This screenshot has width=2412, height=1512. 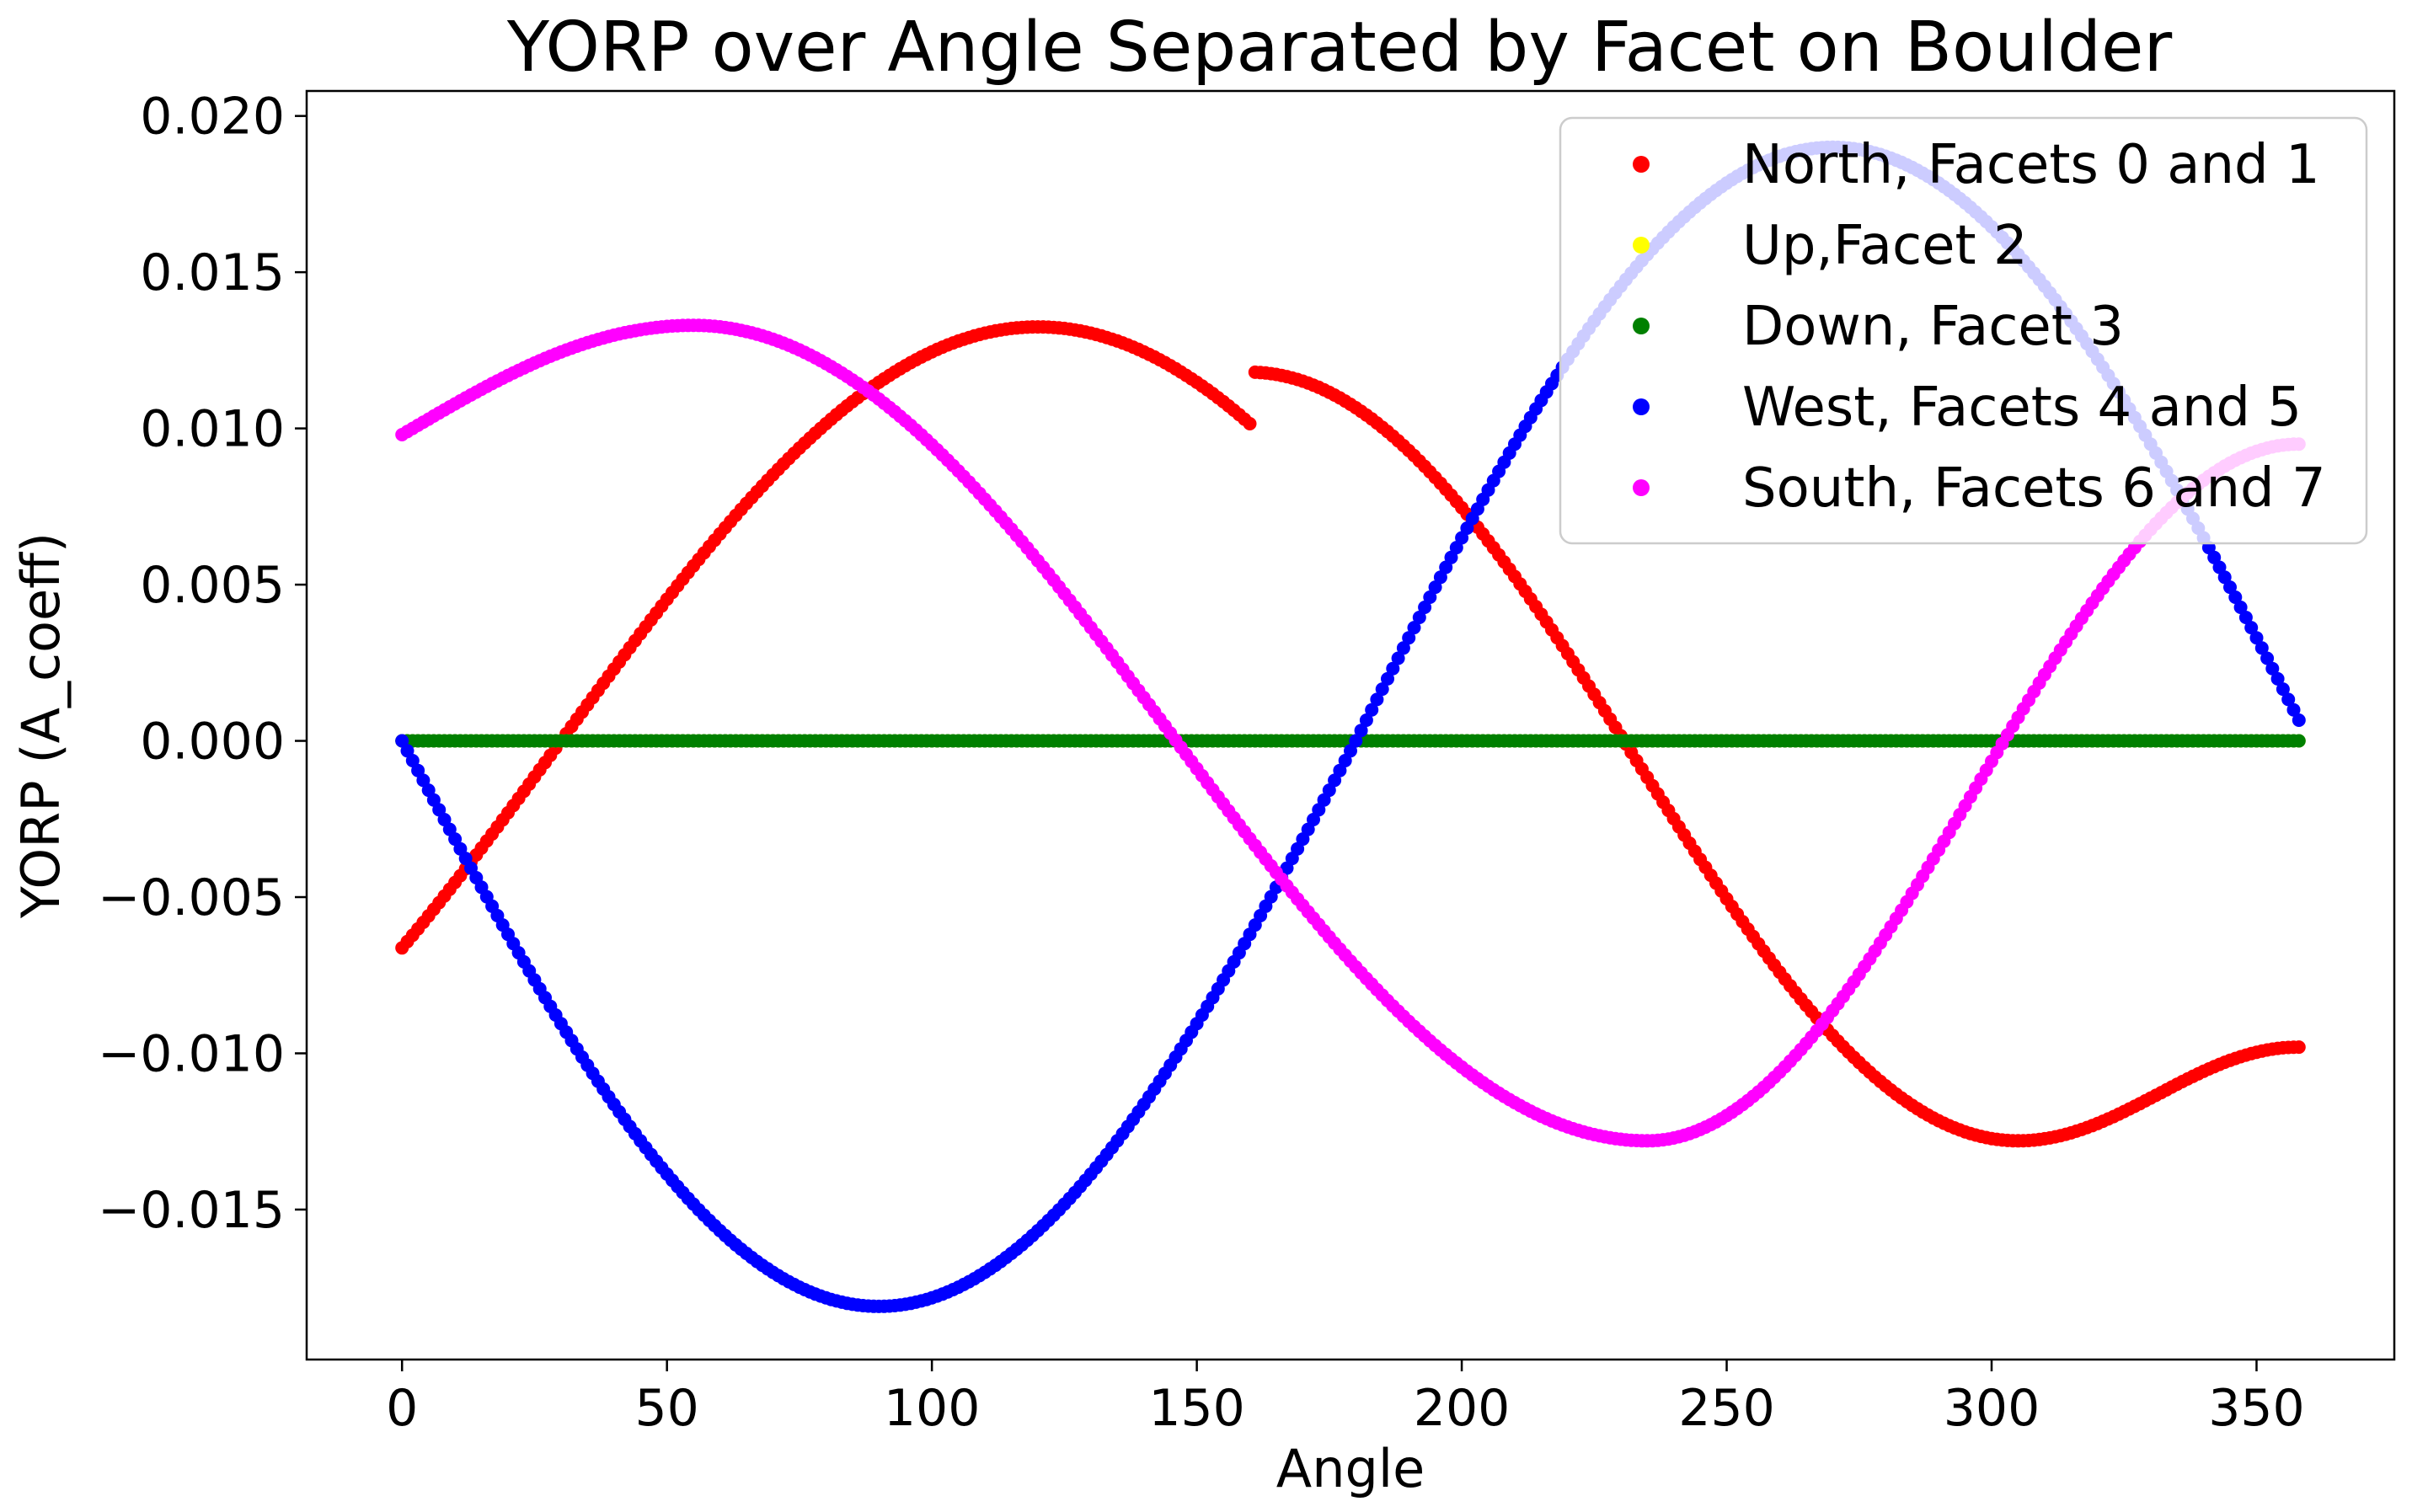 I want to click on legend-label: North, Facets 0 and 1, so click(x=2031, y=165).